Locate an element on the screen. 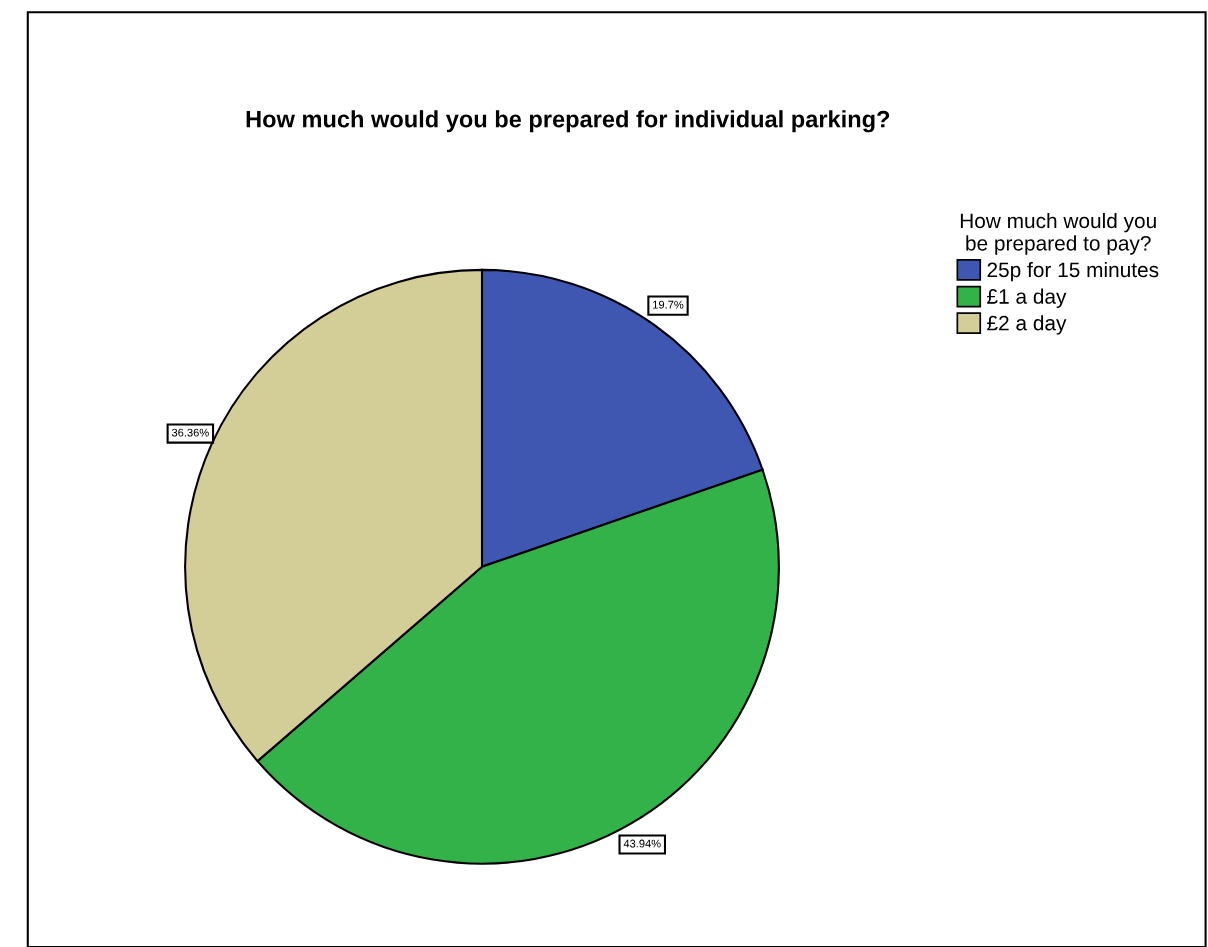 This screenshot has height=947, width=1208. legend-label: 25p for 15 minutes is located at coordinates (1073, 271).